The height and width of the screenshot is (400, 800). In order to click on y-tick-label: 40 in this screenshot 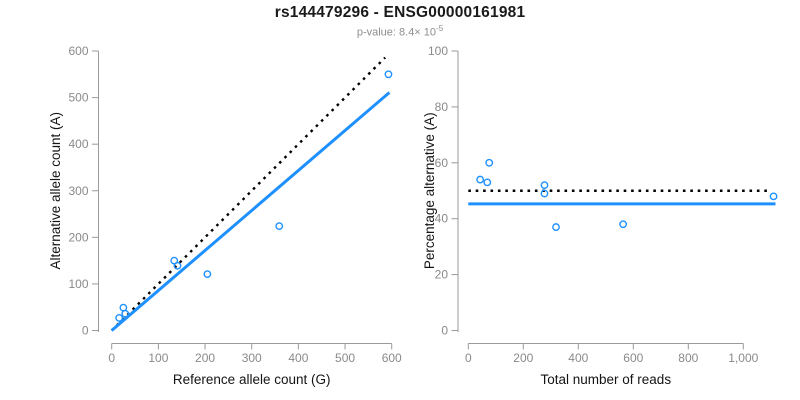, I will do `click(442, 219)`.